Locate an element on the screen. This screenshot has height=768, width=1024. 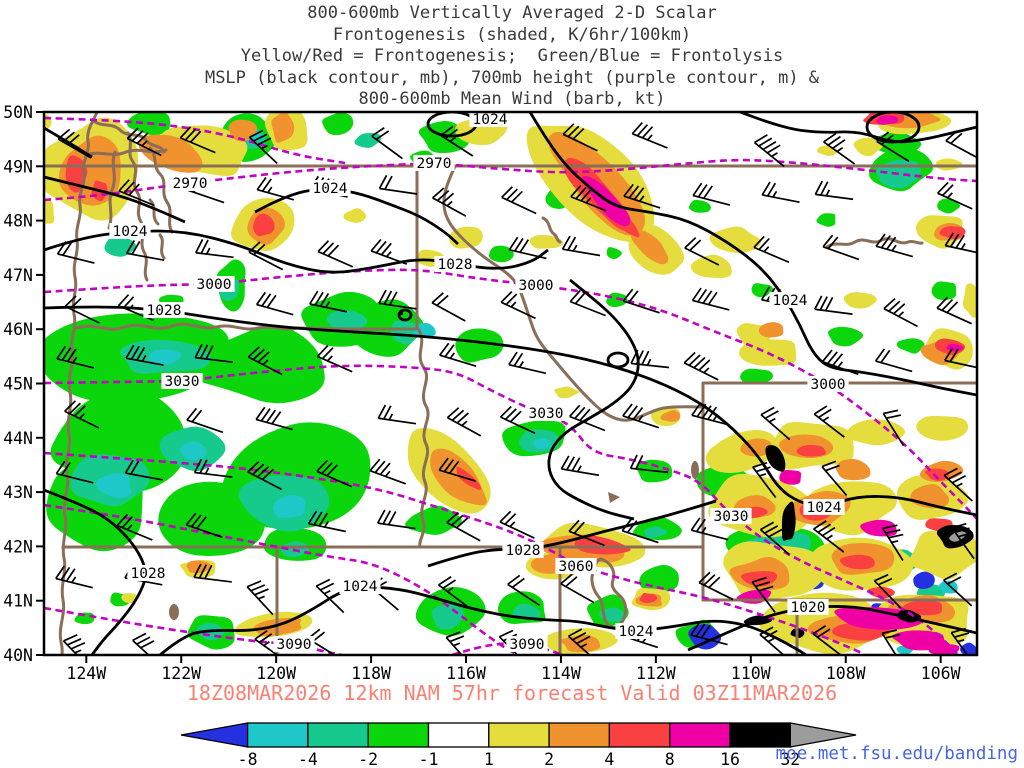
shade-blob-teal is located at coordinates (656, 532).